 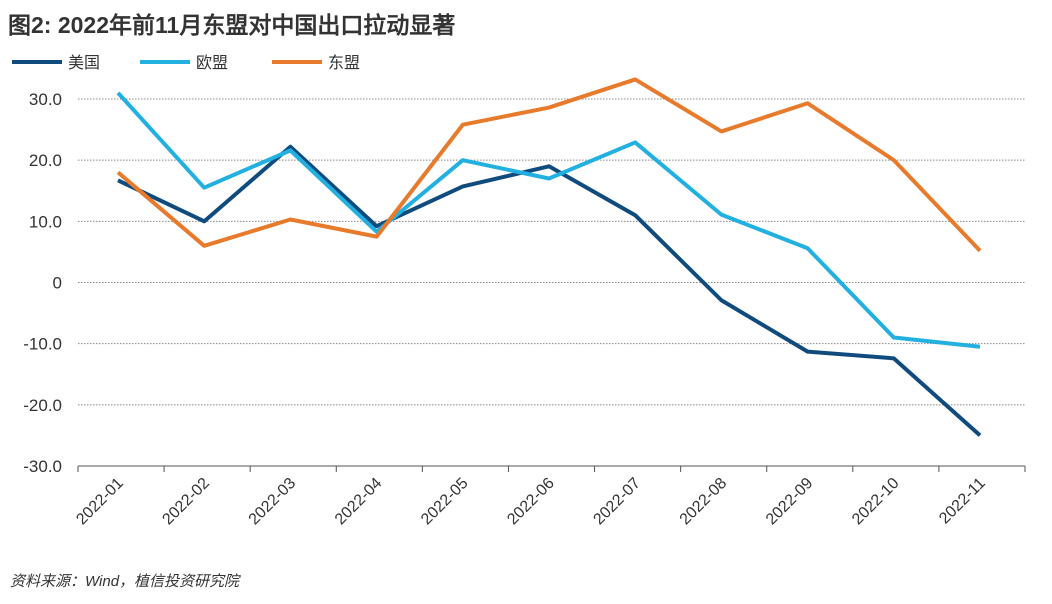 I want to click on y-tick-label: 0, so click(x=57, y=283).